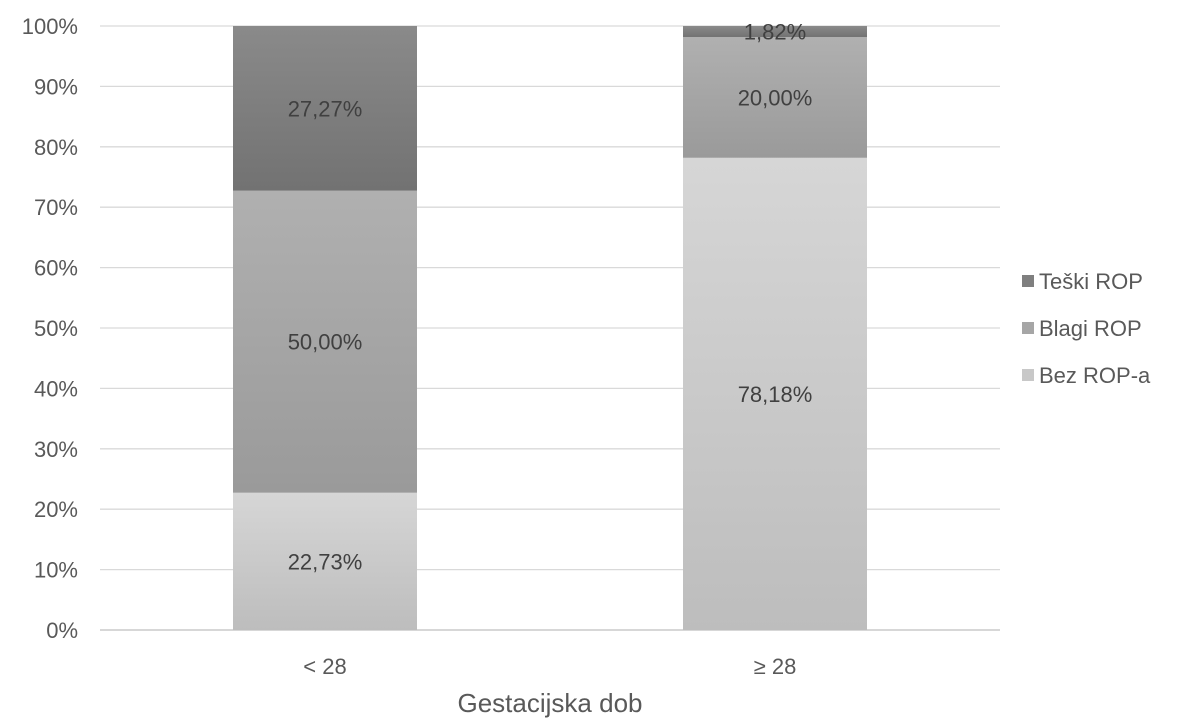  What do you see at coordinates (1090, 328) in the screenshot?
I see `legend-label: Blagi ROP` at bounding box center [1090, 328].